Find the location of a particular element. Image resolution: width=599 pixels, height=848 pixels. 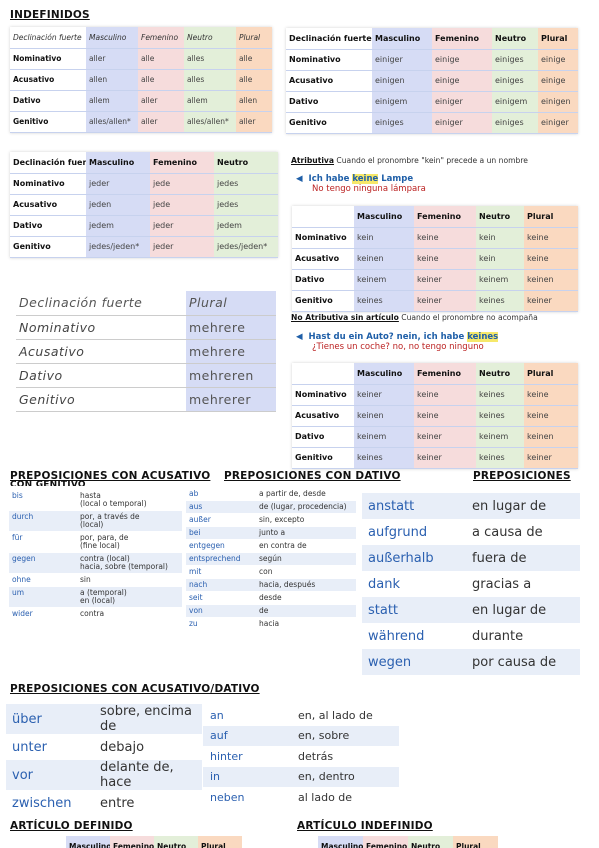

table-row: Dativo einigem einiger einigem einigen is located at coordinates (432, 102).